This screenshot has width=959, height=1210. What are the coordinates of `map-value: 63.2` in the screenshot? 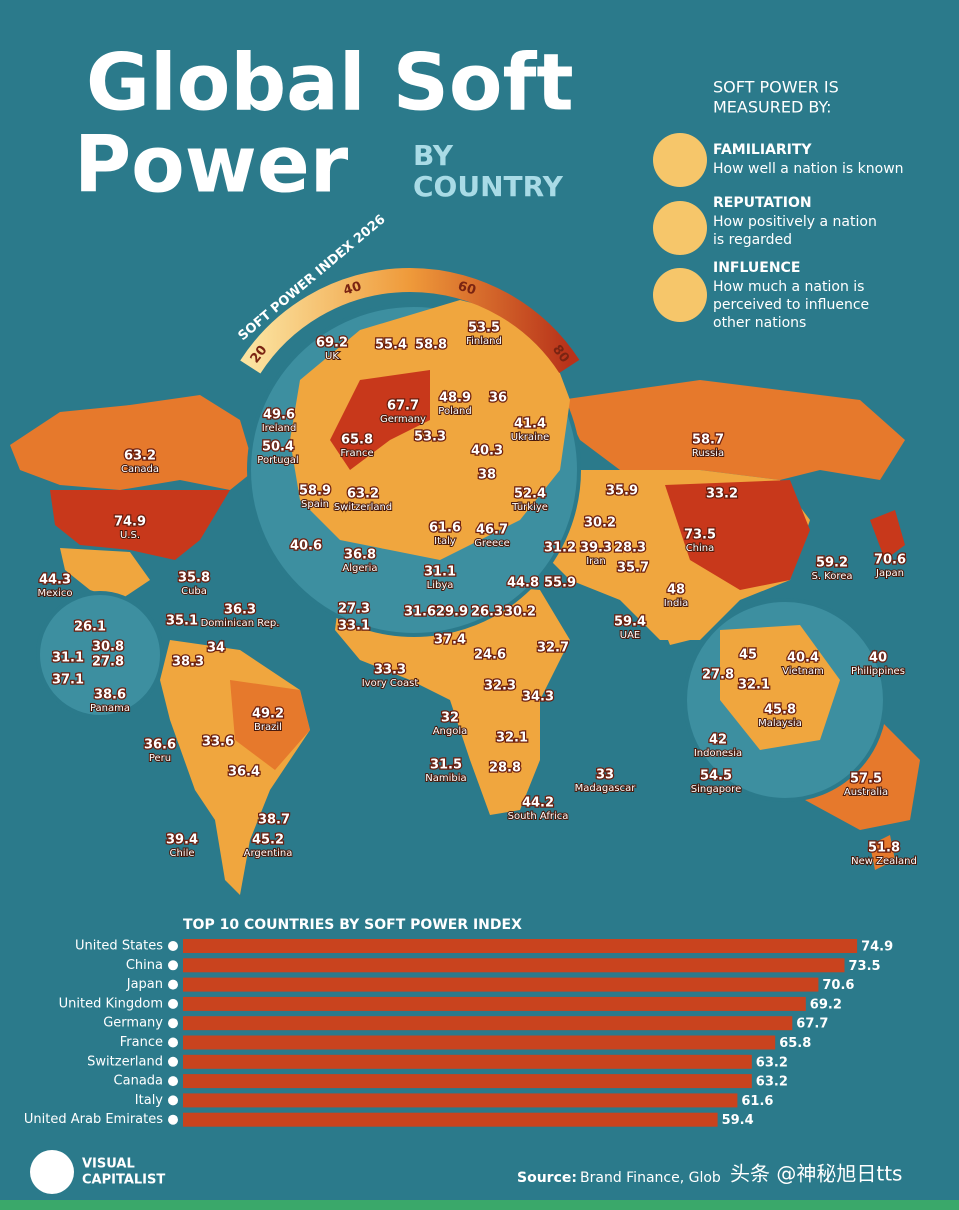 It's located at (140, 456).